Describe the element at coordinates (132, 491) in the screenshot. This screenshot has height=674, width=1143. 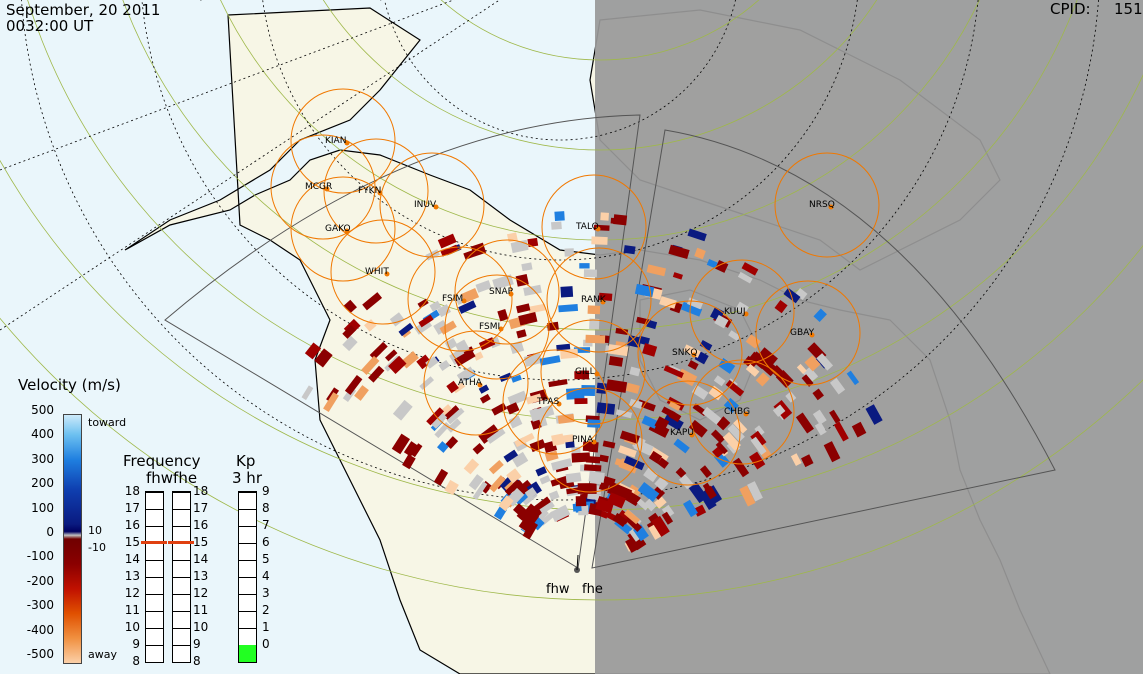
I see `frequency-tick-left: 18` at that location.